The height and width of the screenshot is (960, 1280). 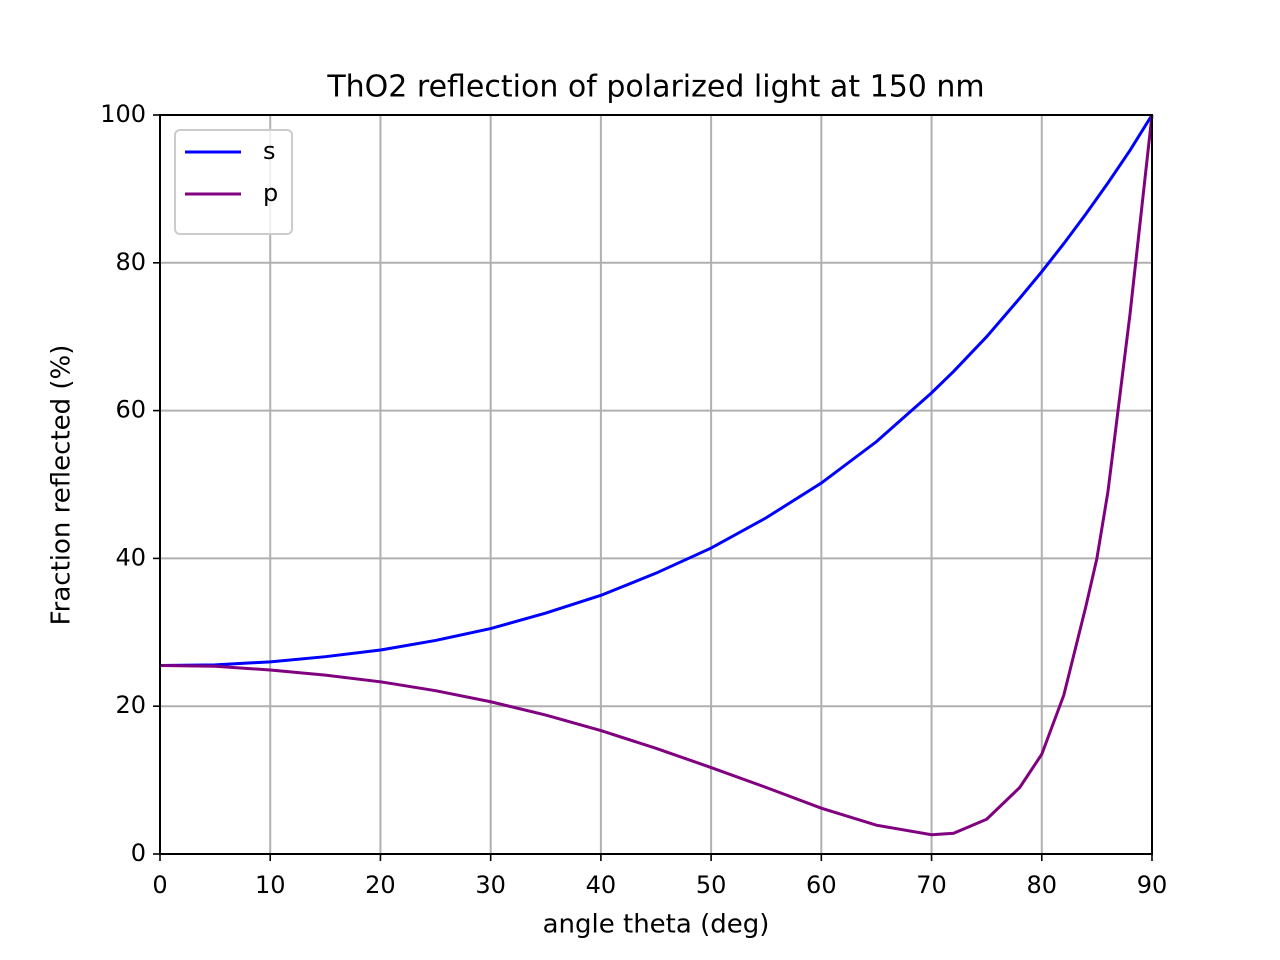 I want to click on legend-label: p, so click(x=270, y=193).